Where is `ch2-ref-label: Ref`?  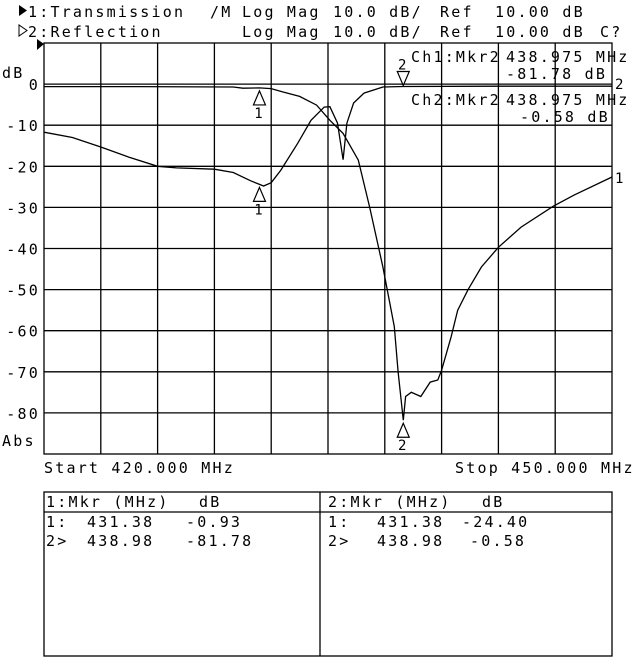
ch2-ref-label: Ref is located at coordinates (457, 32).